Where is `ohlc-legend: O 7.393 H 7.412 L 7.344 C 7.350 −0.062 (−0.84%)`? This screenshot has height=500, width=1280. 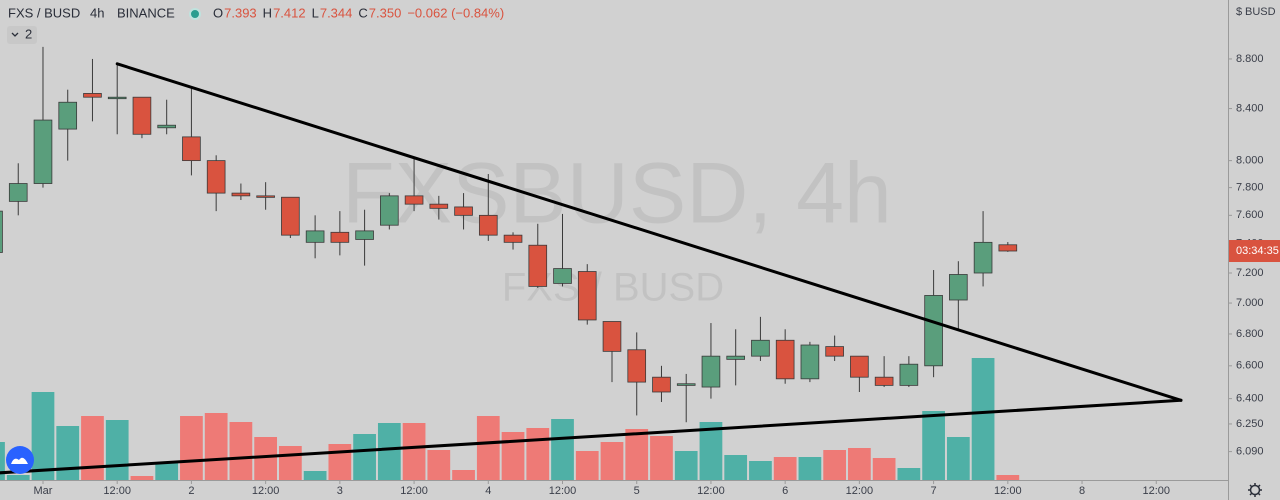 ohlc-legend: O 7.393 H 7.412 L 7.344 C 7.350 −0.062 (−0.84%) is located at coordinates (358, 12).